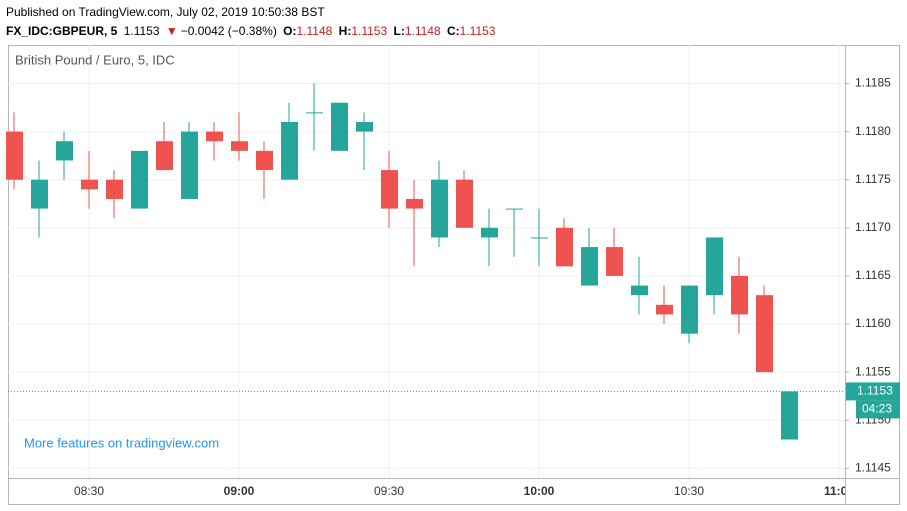 This screenshot has width=907, height=511. I want to click on countdown-box, so click(878, 409).